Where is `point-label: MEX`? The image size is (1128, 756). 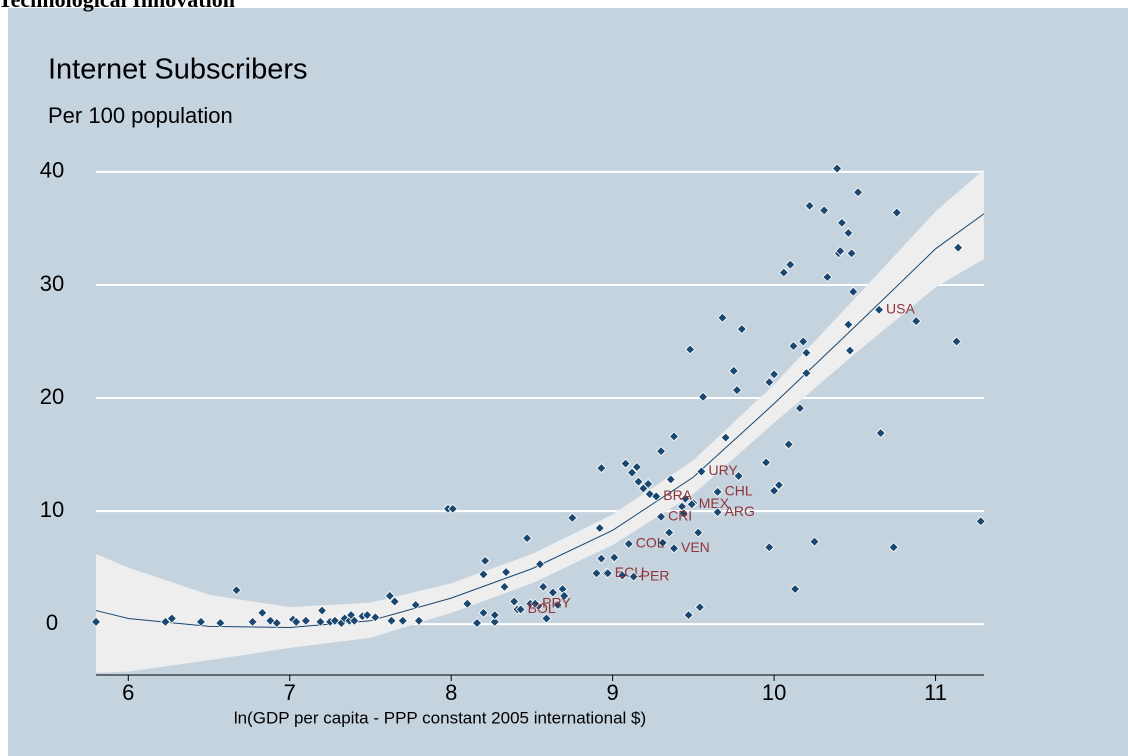
point-label: MEX is located at coordinates (714, 503).